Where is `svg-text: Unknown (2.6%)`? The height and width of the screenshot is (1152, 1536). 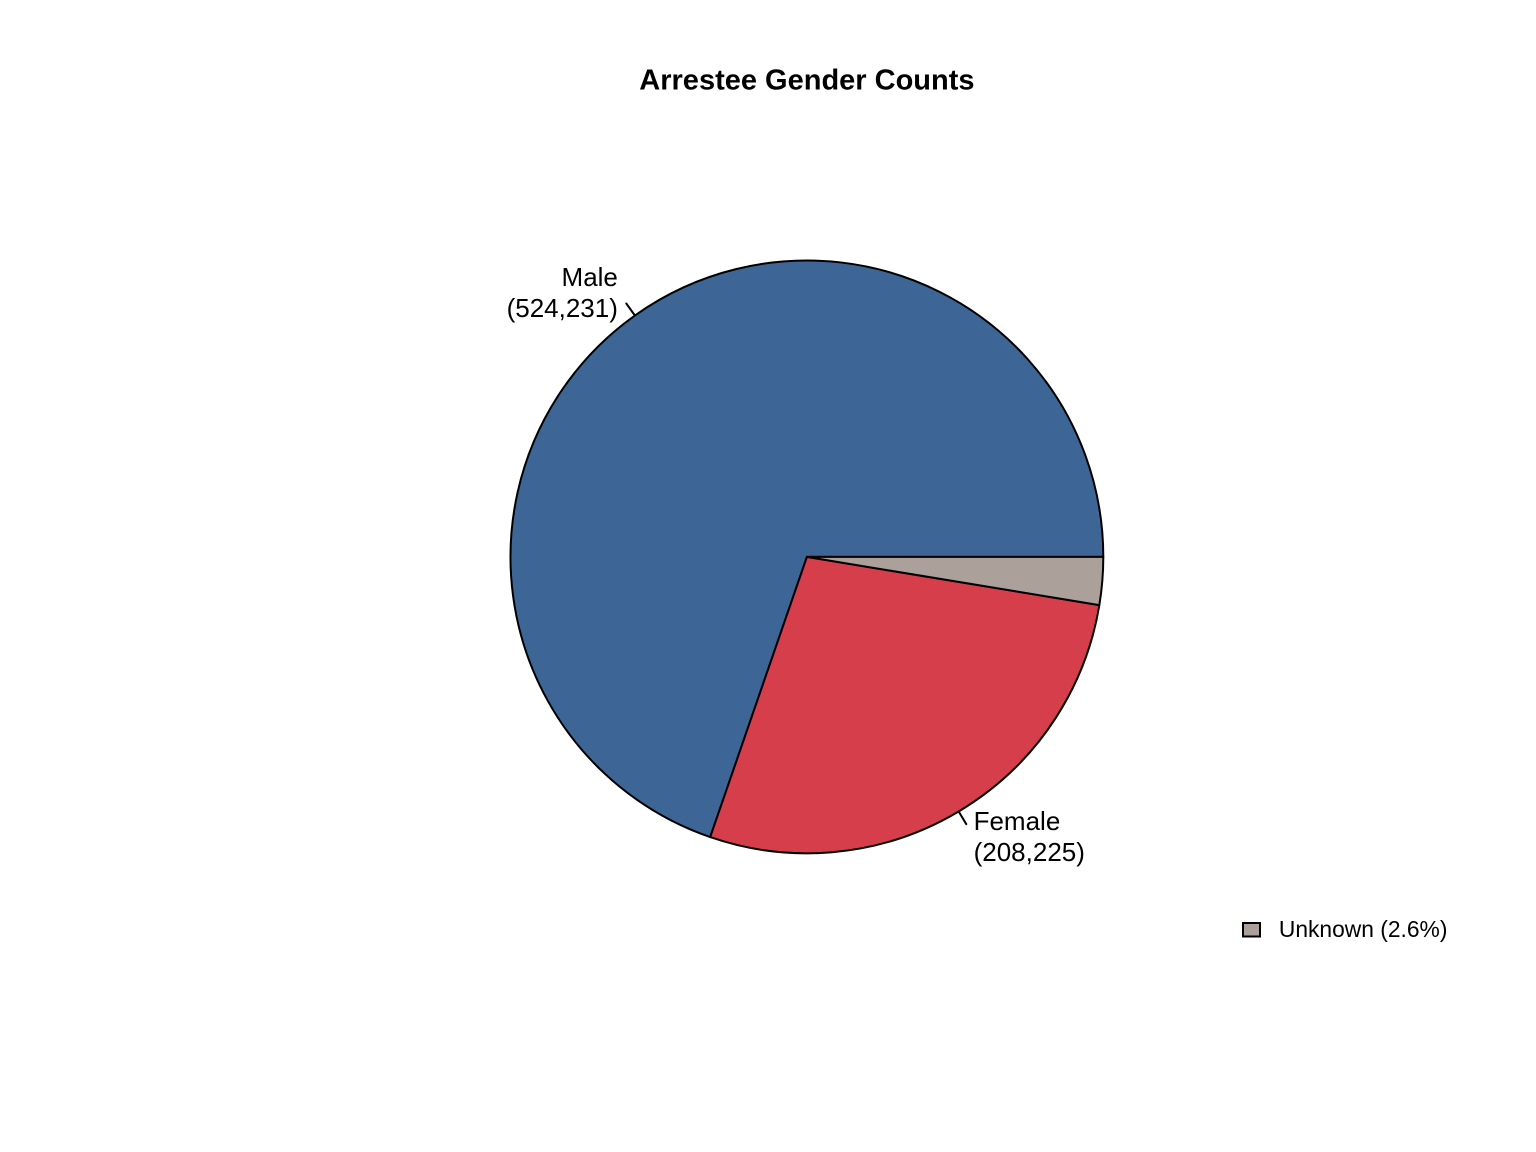 svg-text: Unknown (2.6%) is located at coordinates (1363, 929).